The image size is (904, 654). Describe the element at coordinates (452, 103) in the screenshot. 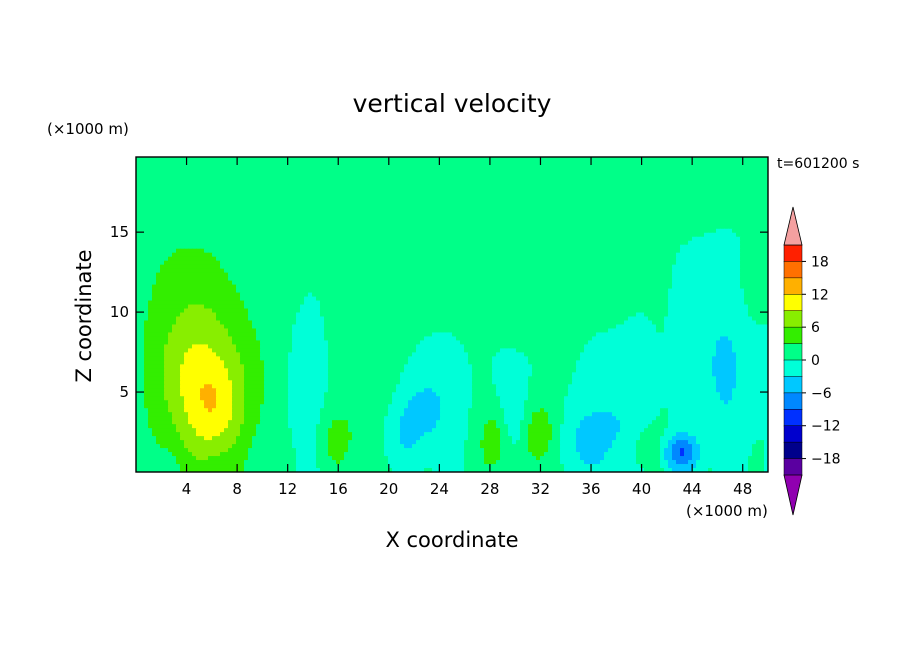

I see `chart-title: vertical velocity` at that location.